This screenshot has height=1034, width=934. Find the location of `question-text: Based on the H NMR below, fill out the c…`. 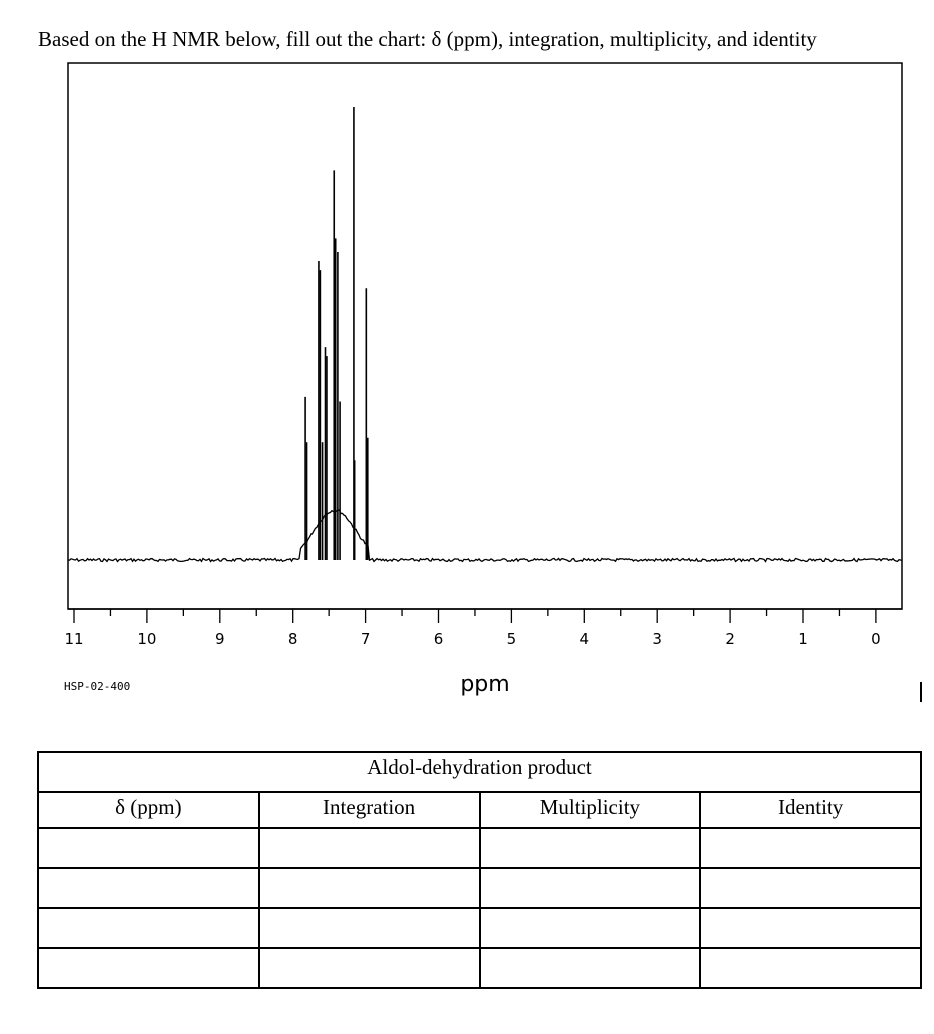

question-text: Based on the H NMR below, fill out the c… is located at coordinates (427, 39).